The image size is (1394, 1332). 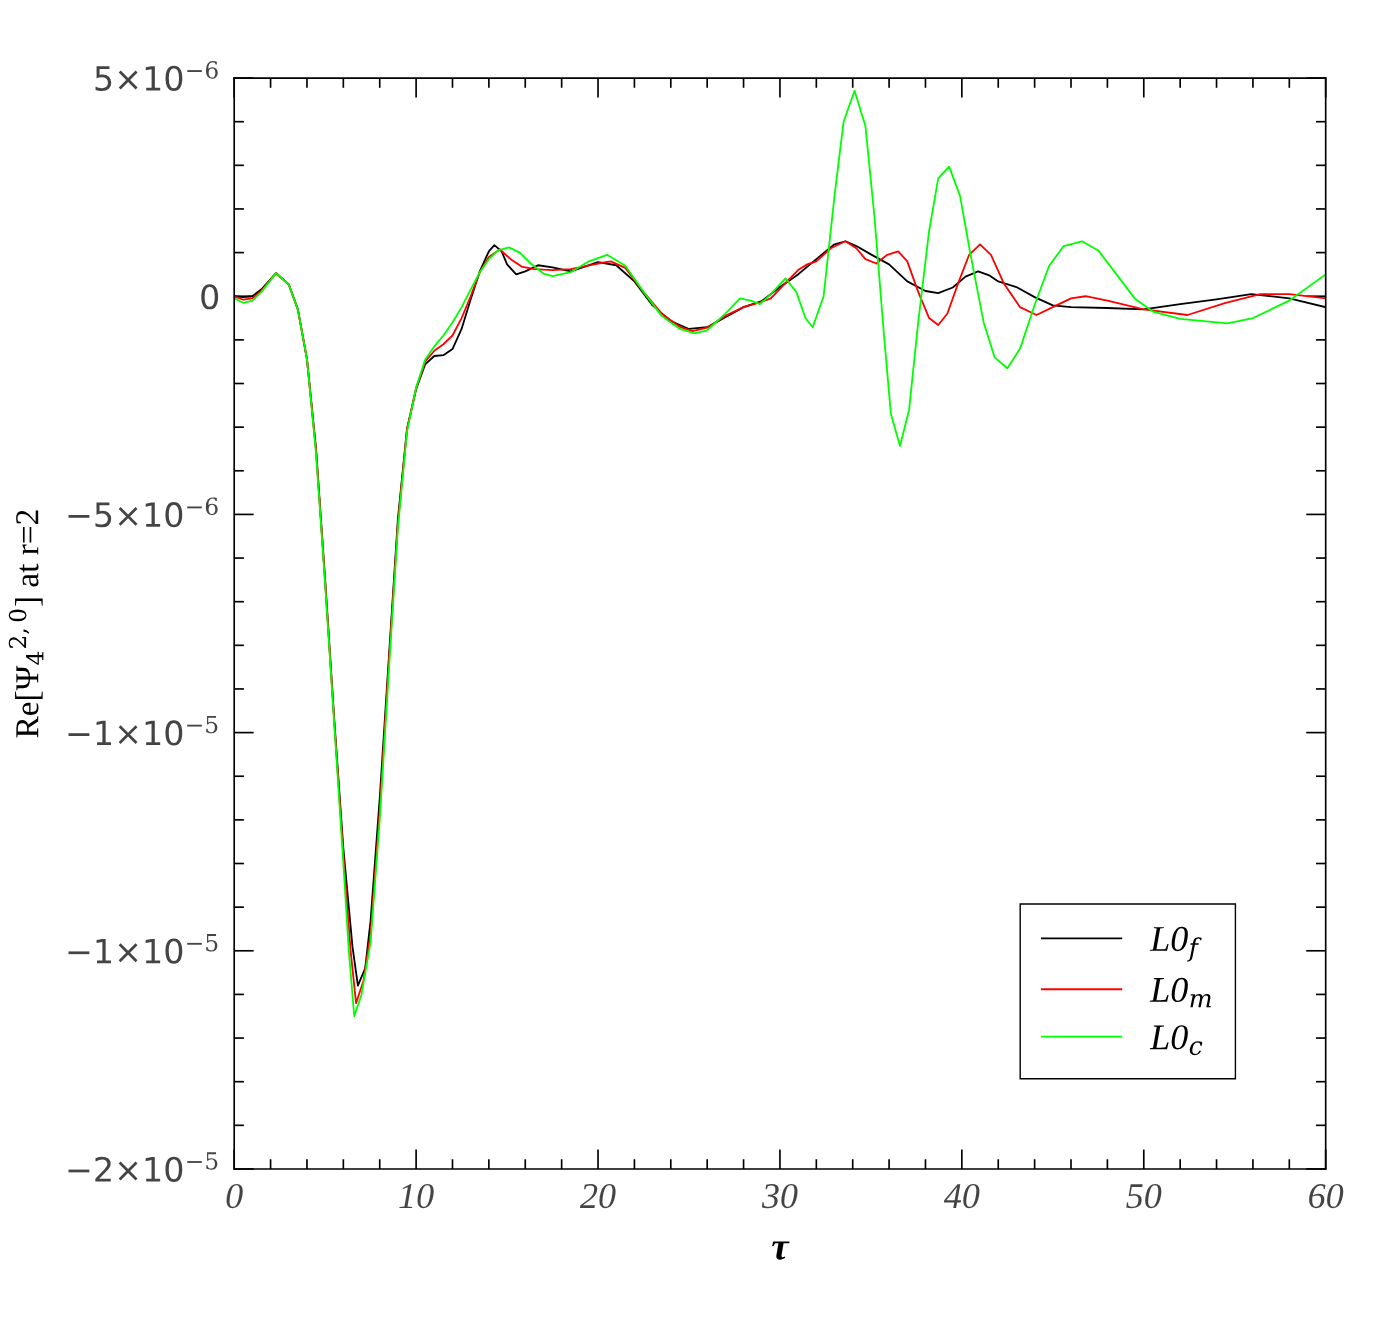 What do you see at coordinates (1144, 1196) in the screenshot?
I see `x-tick-label: 50` at bounding box center [1144, 1196].